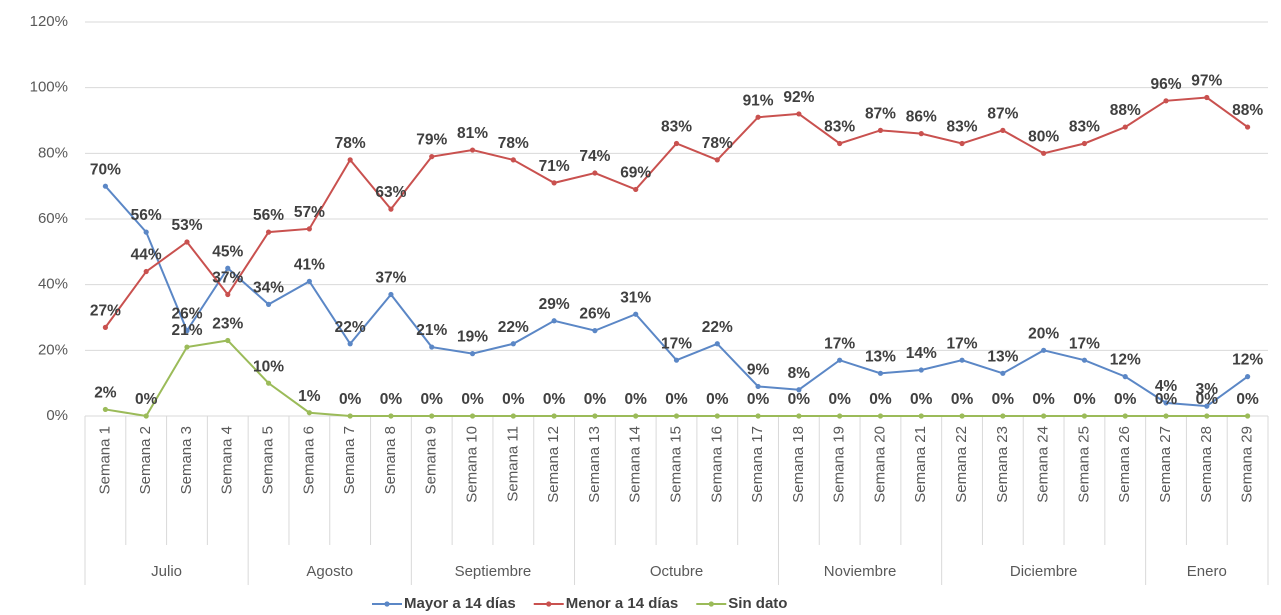  What do you see at coordinates (53, 284) in the screenshot?
I see `y-tick-label: 40%` at bounding box center [53, 284].